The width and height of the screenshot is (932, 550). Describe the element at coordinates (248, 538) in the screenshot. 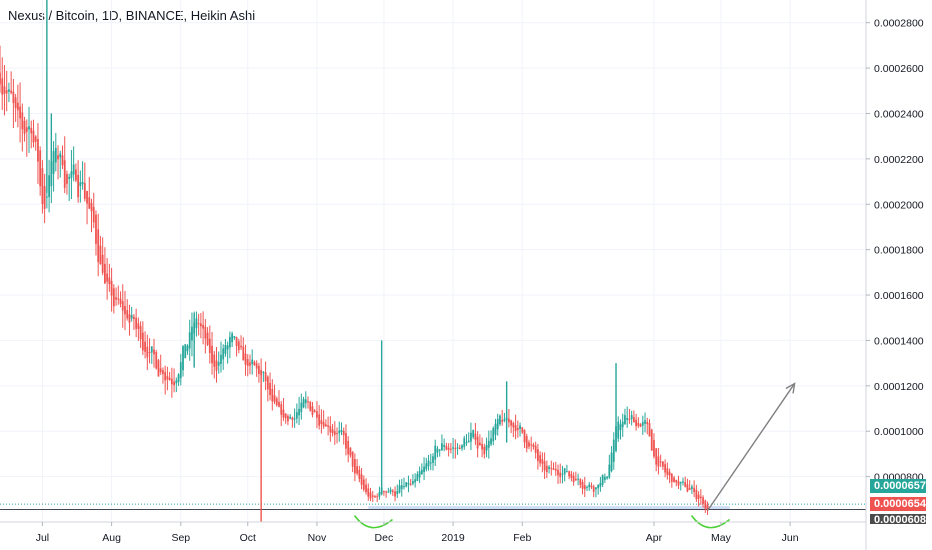

I see `x-tick-label: Oct` at that location.